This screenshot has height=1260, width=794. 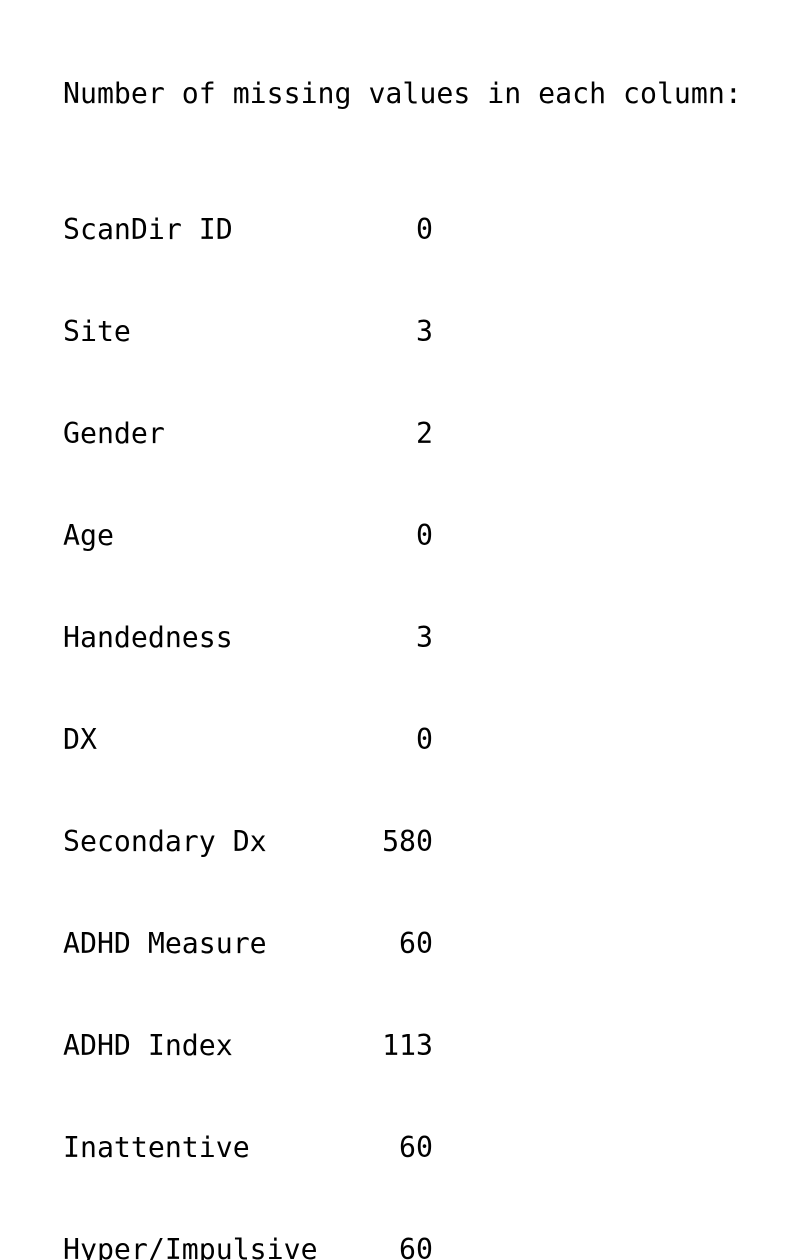 What do you see at coordinates (402, 332) in the screenshot?
I see `output-row: Site 3` at bounding box center [402, 332].